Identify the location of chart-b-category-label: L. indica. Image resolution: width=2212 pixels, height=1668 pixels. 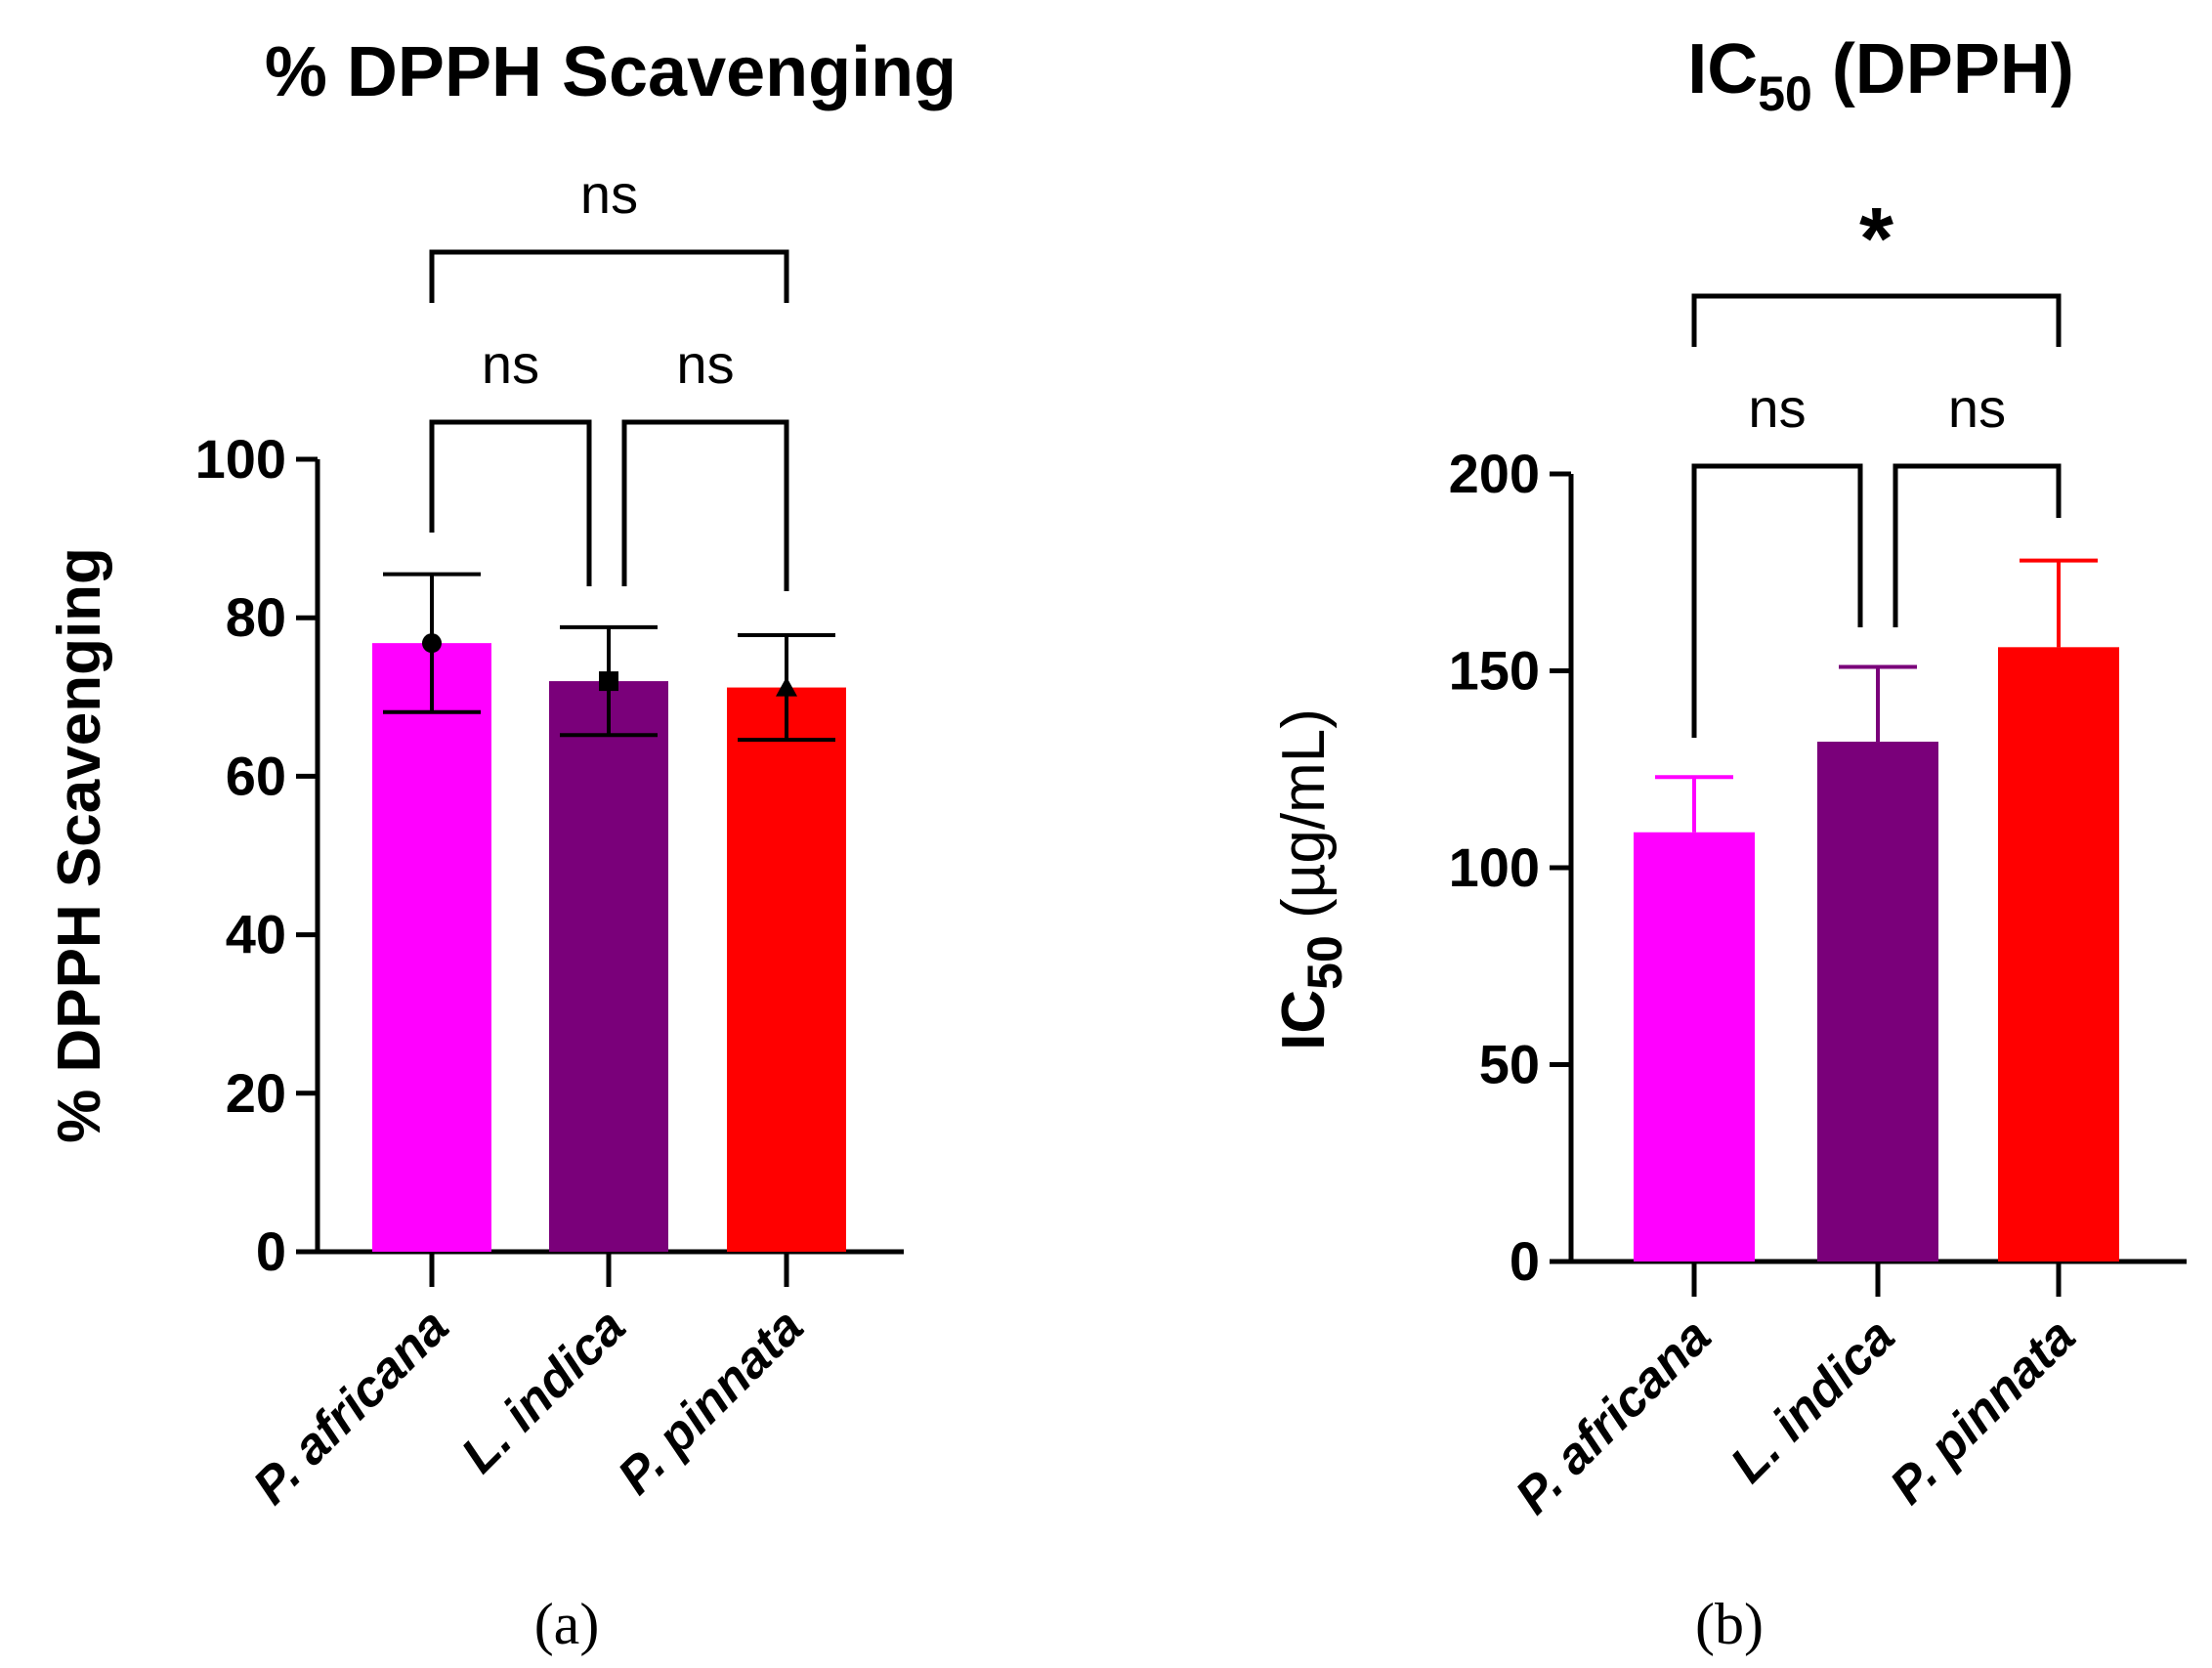
(1813, 1400).